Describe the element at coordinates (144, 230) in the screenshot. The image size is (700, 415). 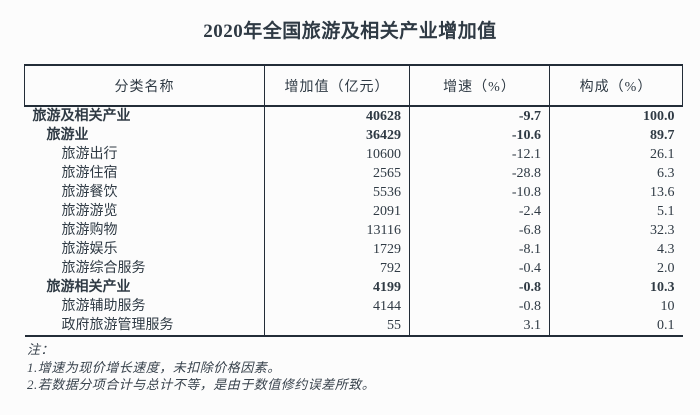
I see `category-cell: 旅游购物` at that location.